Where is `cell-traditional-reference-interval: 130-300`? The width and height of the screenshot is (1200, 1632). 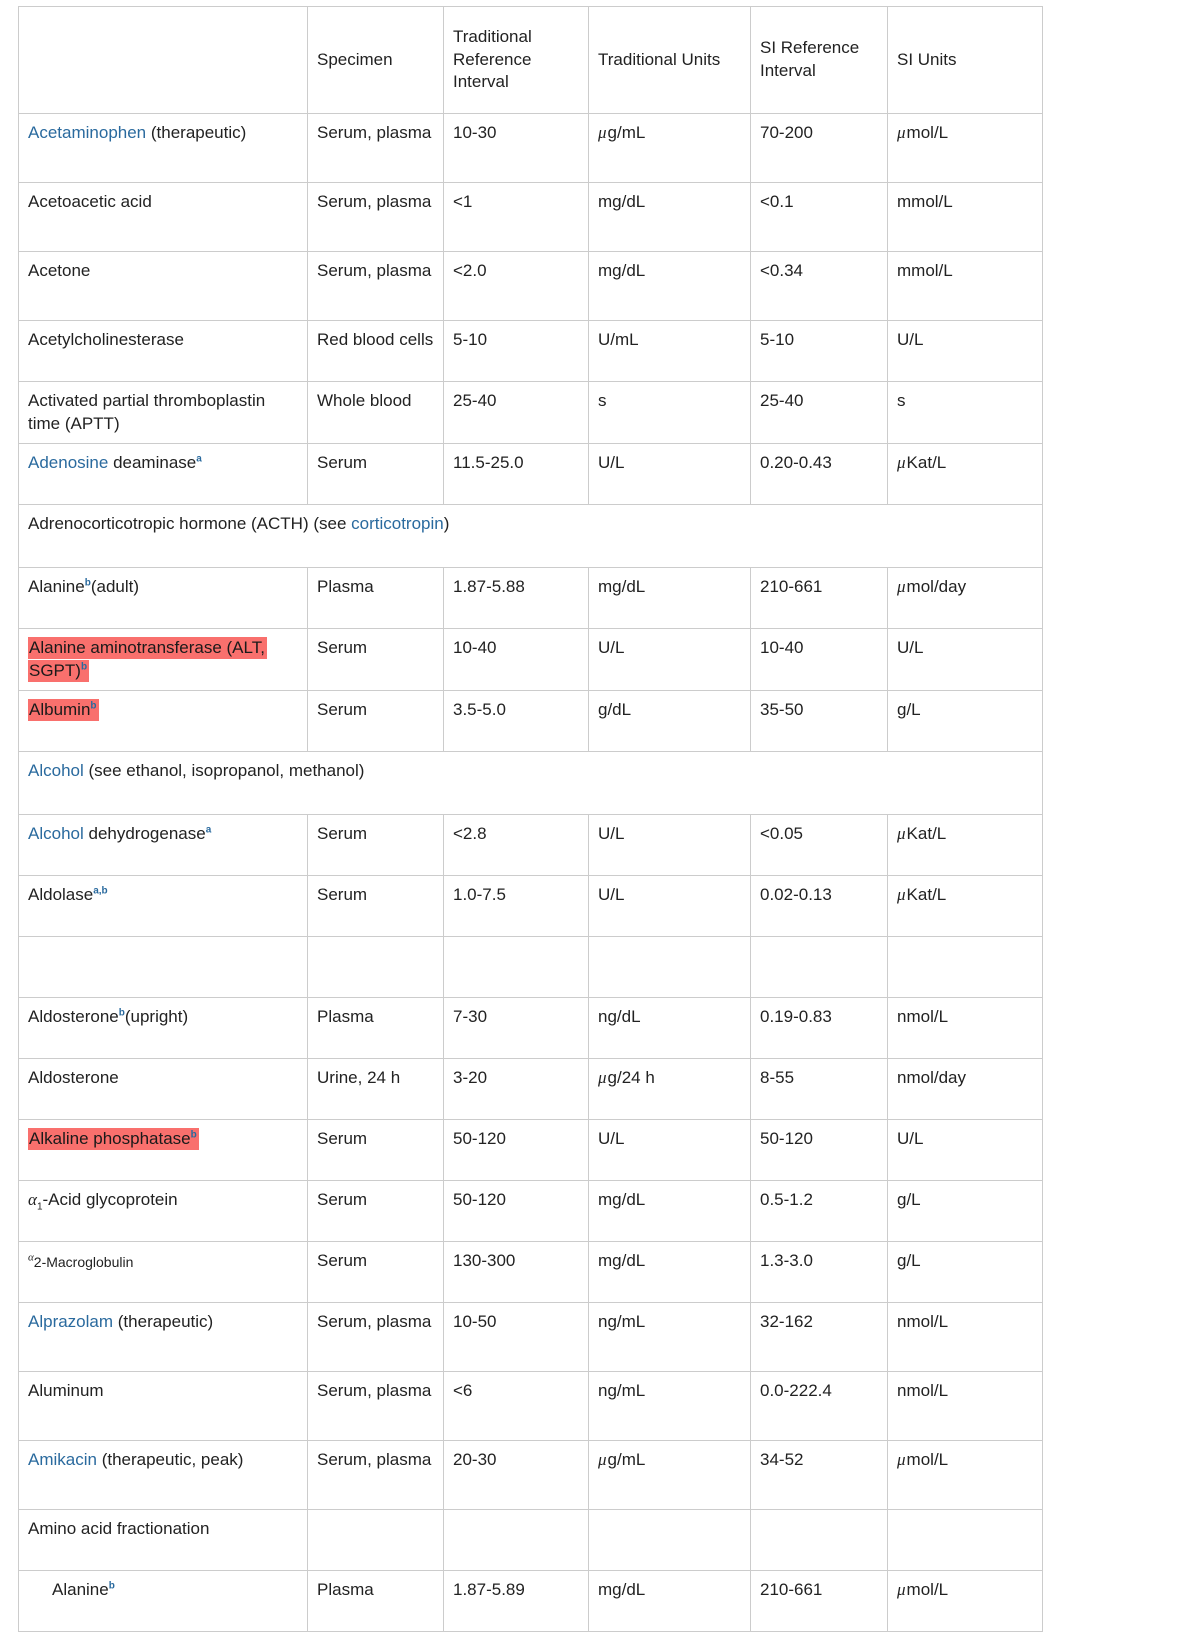 cell-traditional-reference-interval: 130-300 is located at coordinates (516, 1272).